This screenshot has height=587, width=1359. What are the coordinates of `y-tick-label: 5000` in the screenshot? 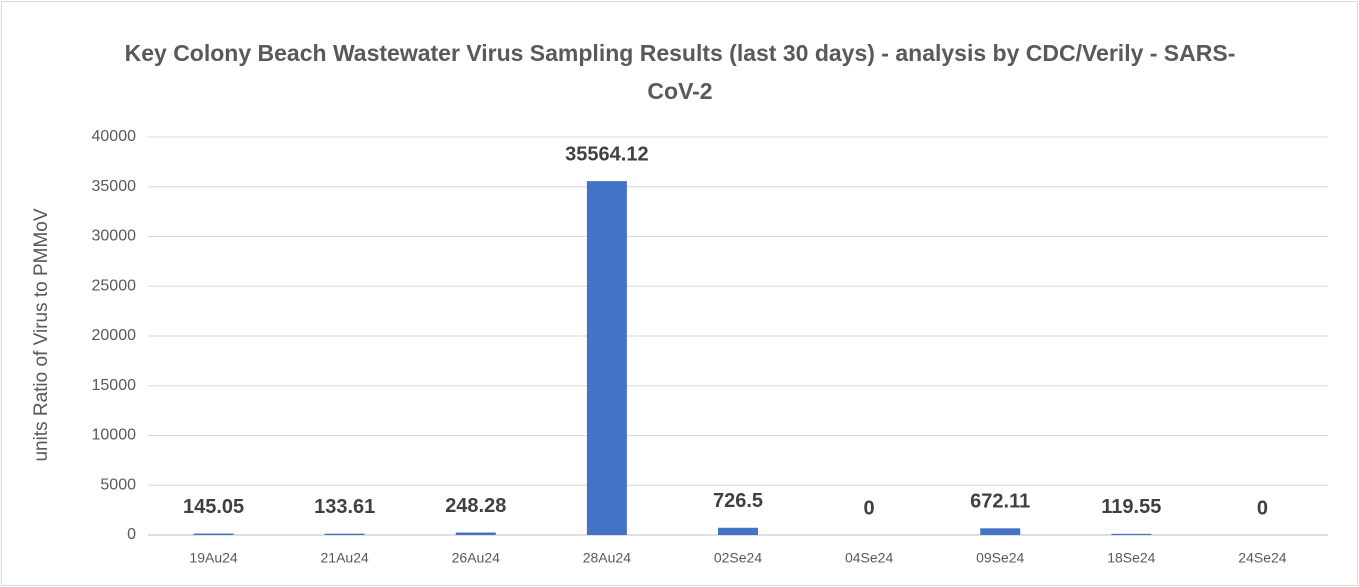 It's located at (118, 484).